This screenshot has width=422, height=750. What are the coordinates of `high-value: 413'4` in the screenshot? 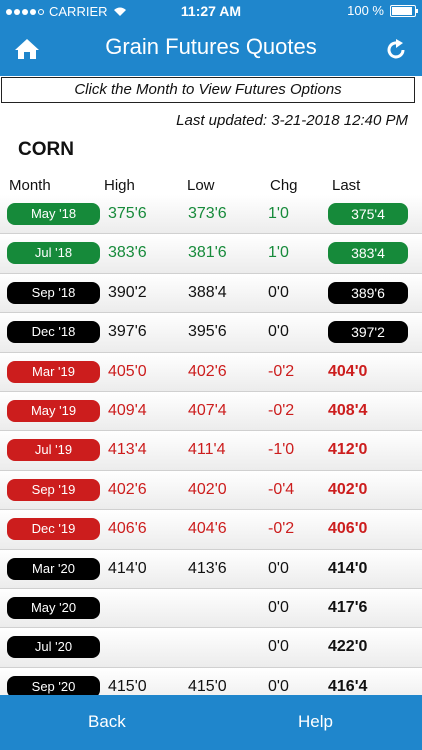 It's located at (127, 450).